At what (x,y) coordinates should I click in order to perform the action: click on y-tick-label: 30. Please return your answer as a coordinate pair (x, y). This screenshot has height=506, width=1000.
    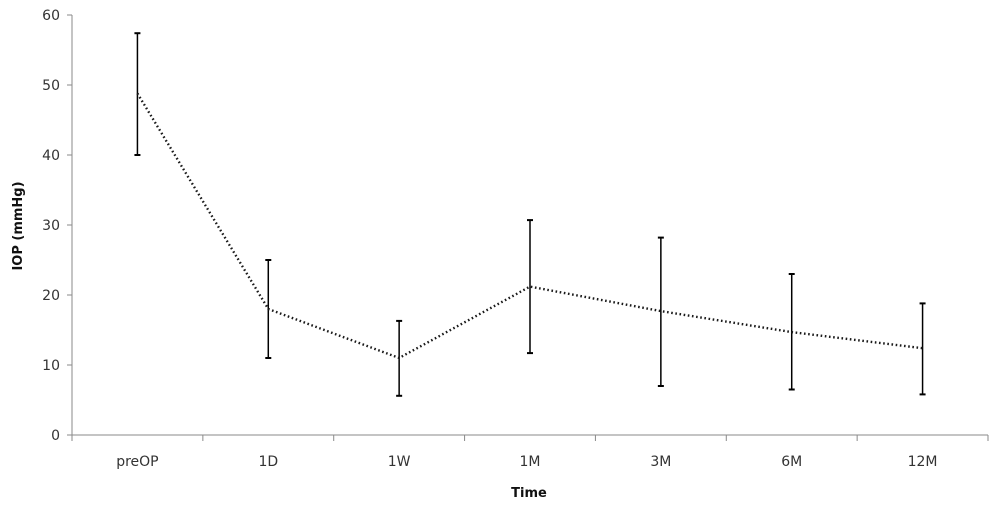
    Looking at the image, I should click on (51, 226).